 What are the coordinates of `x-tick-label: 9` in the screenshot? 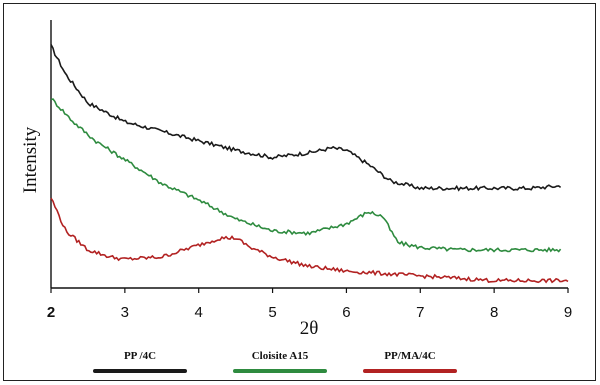 It's located at (568, 312).